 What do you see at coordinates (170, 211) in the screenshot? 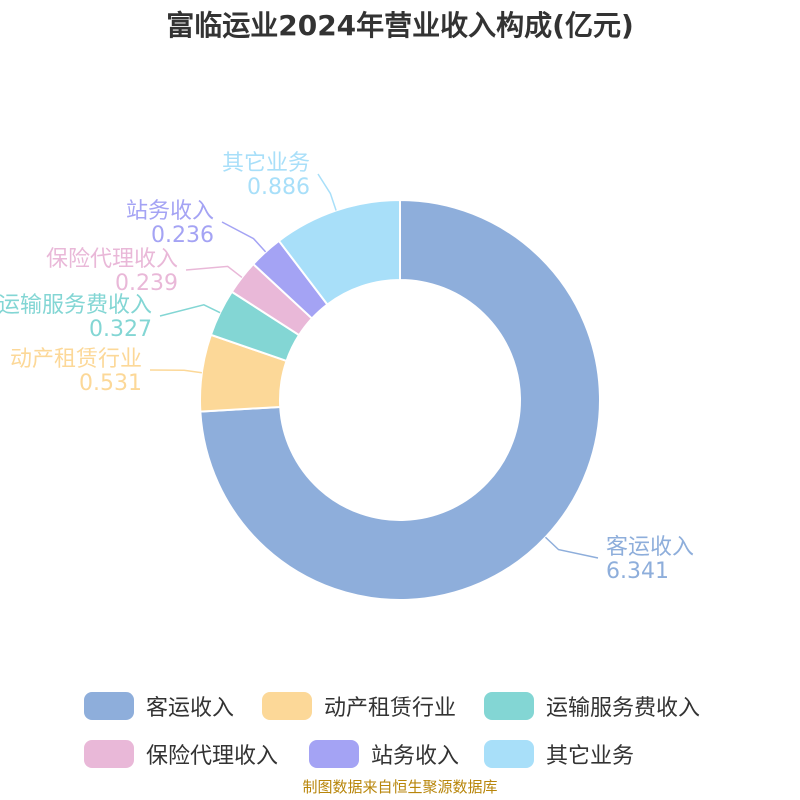
I see `slice-label-5: 站务收入` at bounding box center [170, 211].